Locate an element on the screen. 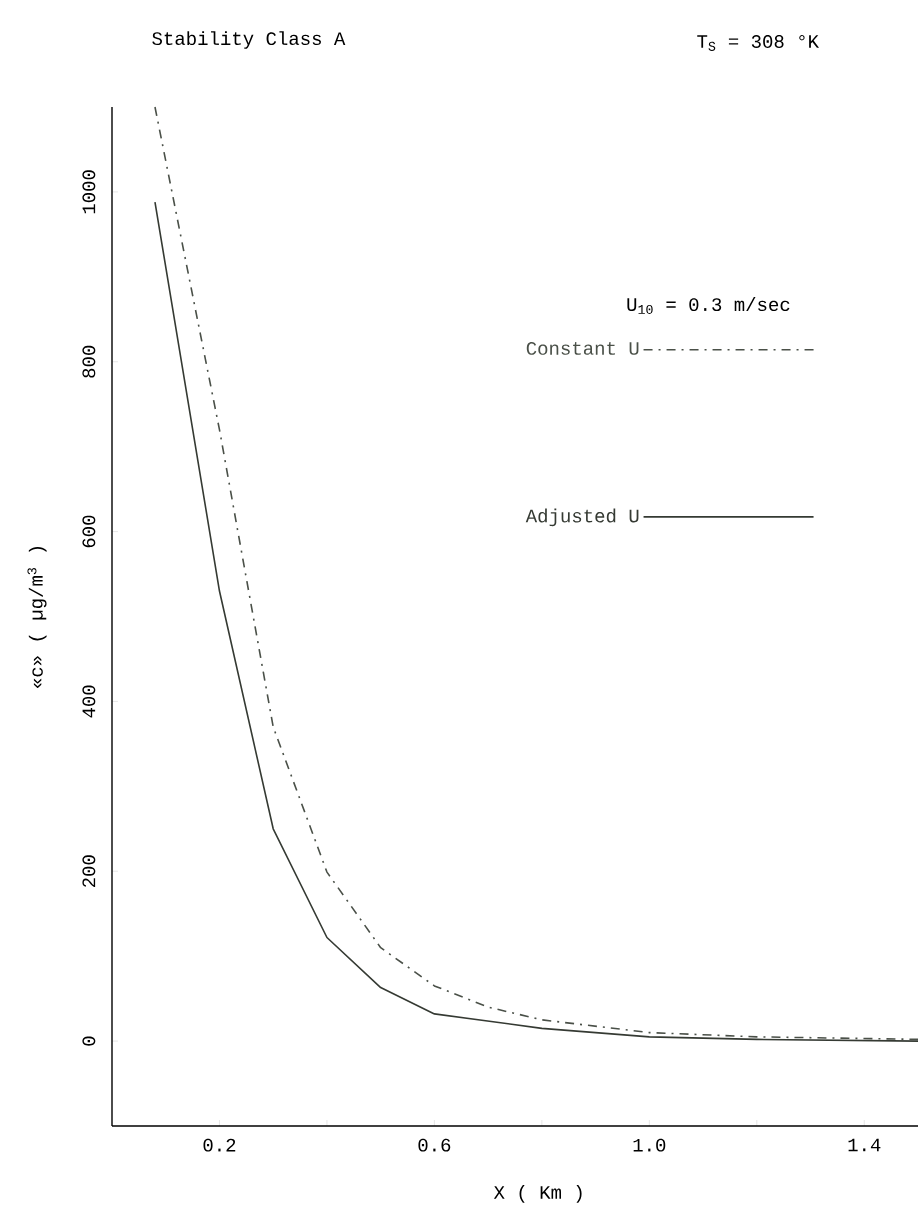  y-tick-label: 1000 is located at coordinates (89, 192).